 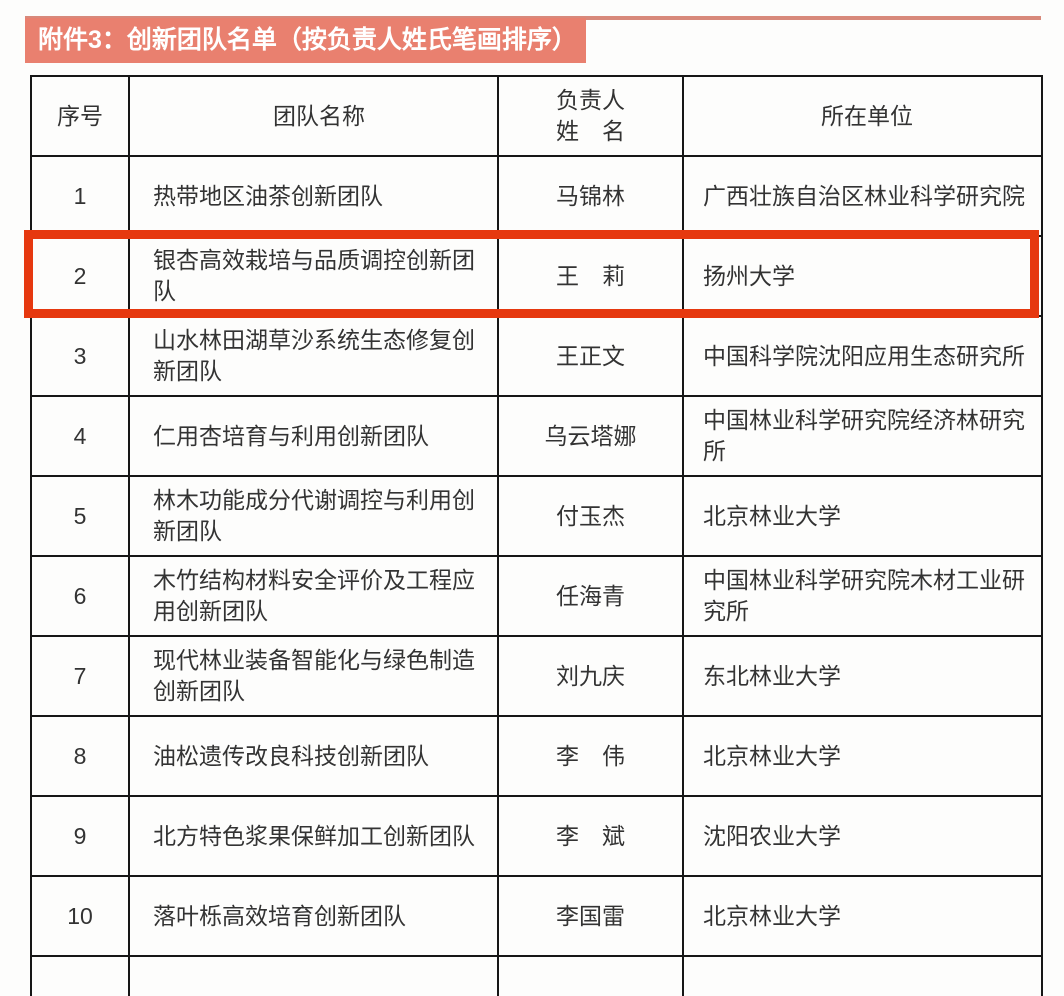 I want to click on row-index-cell, so click(x=80, y=975).